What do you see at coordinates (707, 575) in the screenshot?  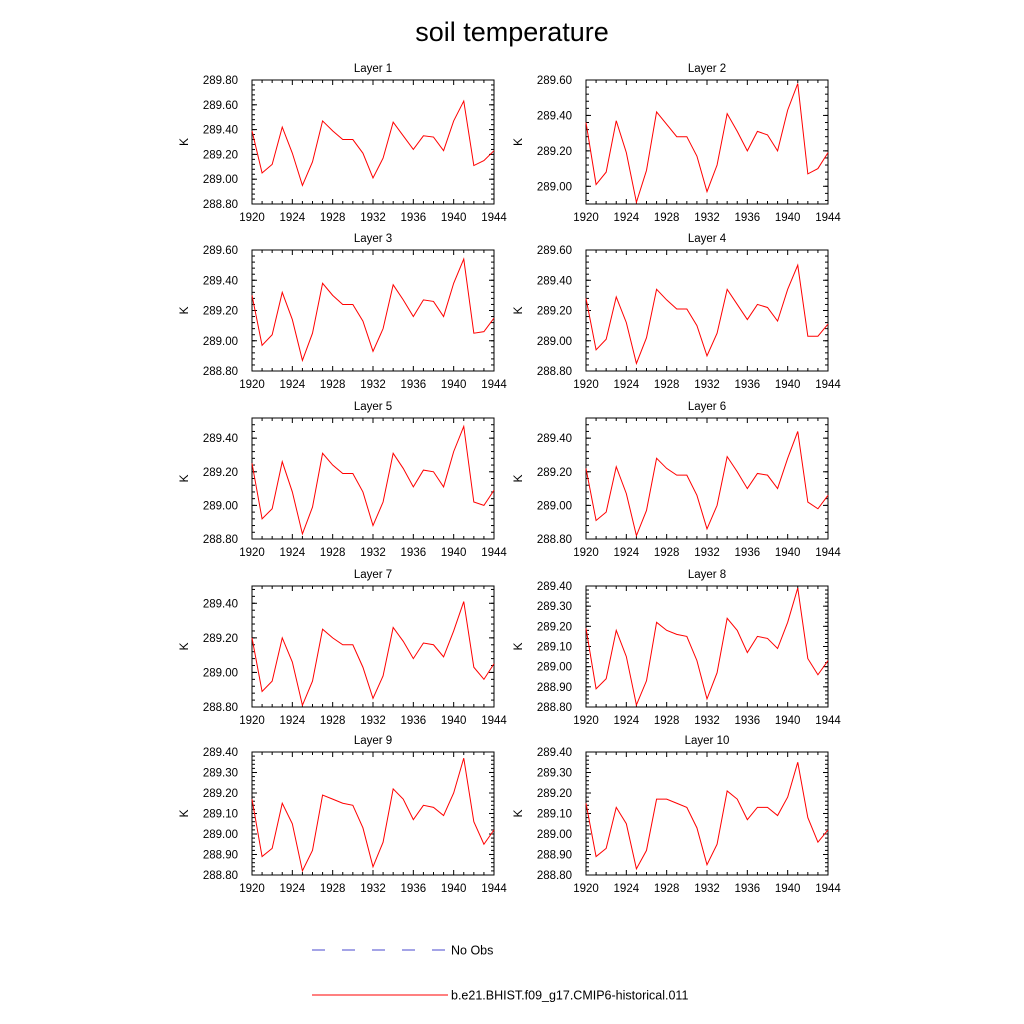 I see `panel-title: Layer 8` at bounding box center [707, 575].